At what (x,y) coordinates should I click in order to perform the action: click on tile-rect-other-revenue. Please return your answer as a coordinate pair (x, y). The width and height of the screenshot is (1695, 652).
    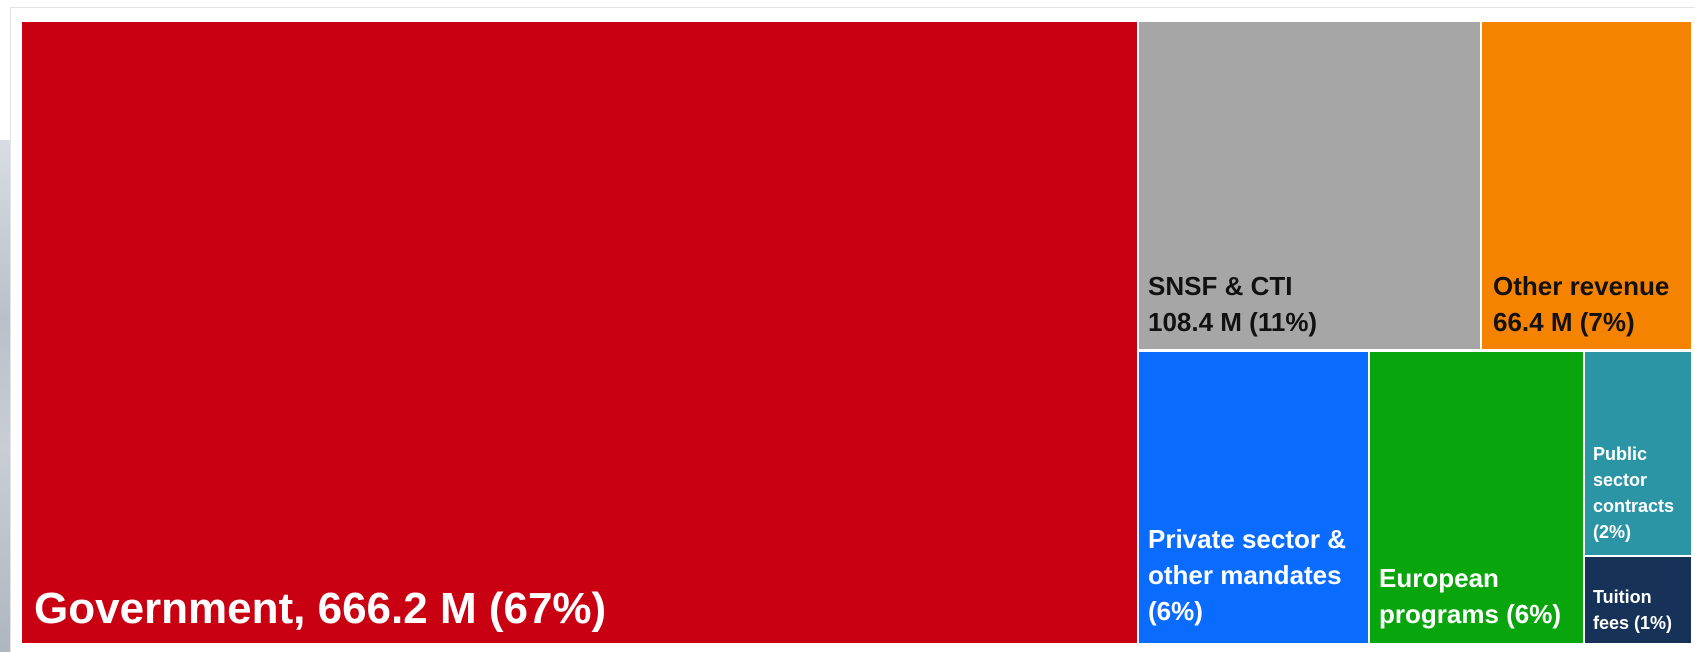
    Looking at the image, I should click on (1586, 185).